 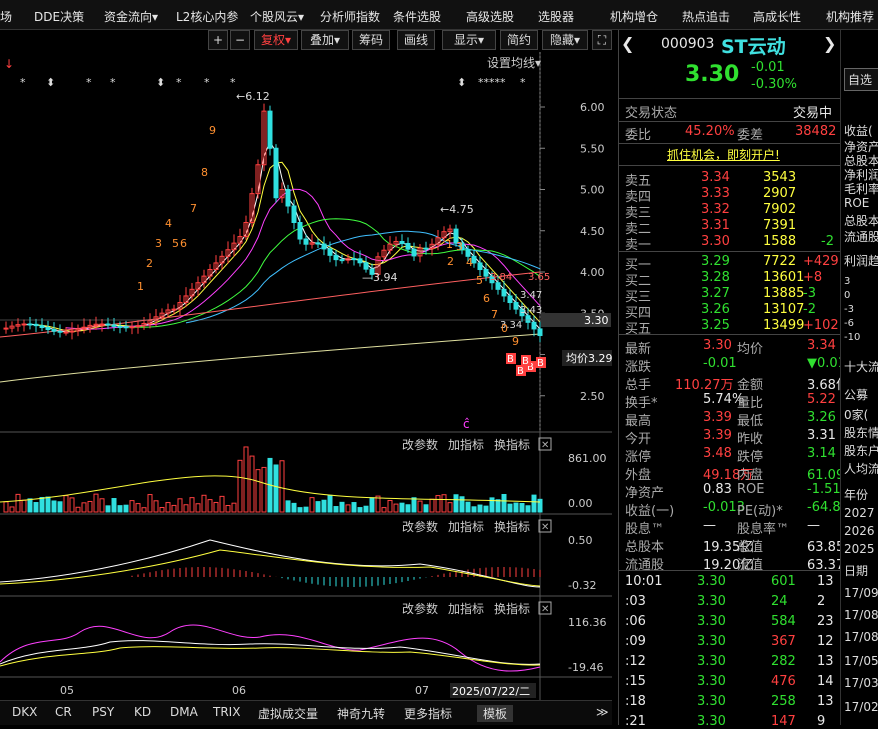 What do you see at coordinates (628, 43) in the screenshot?
I see `prev-stock-icon: ❮` at bounding box center [628, 43].